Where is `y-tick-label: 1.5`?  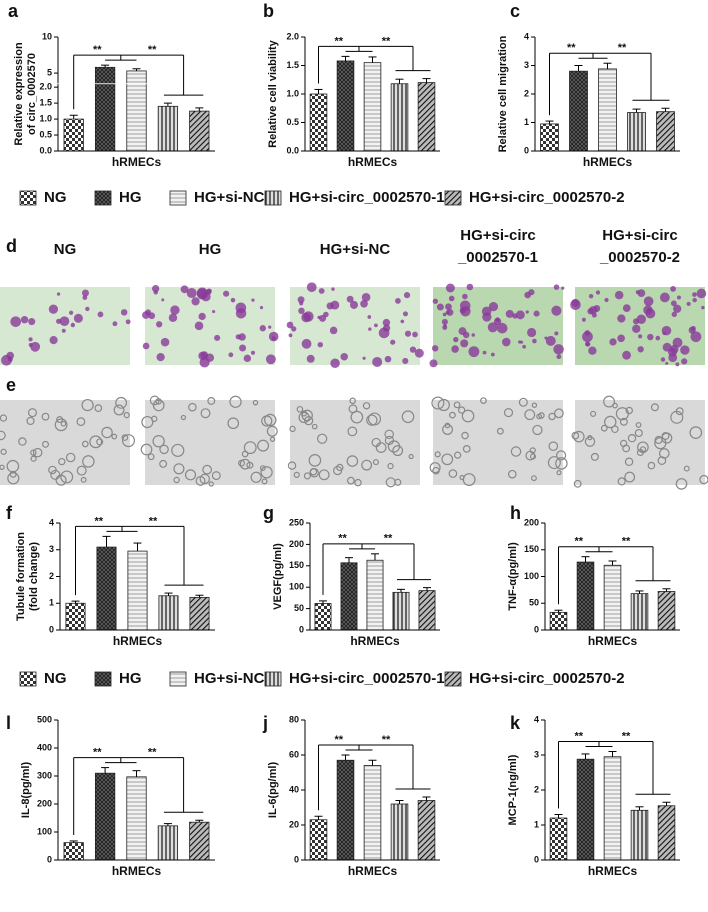 y-tick-label: 1.5 is located at coordinates (45, 102).